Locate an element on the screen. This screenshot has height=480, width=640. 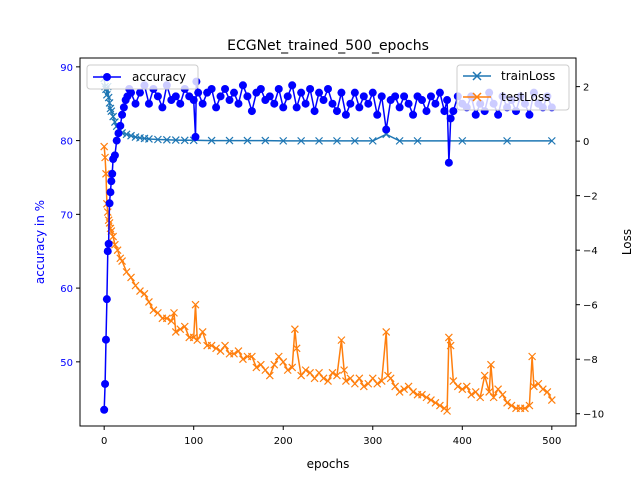
left-axis-label: accuracy in % is located at coordinates (40, 242).